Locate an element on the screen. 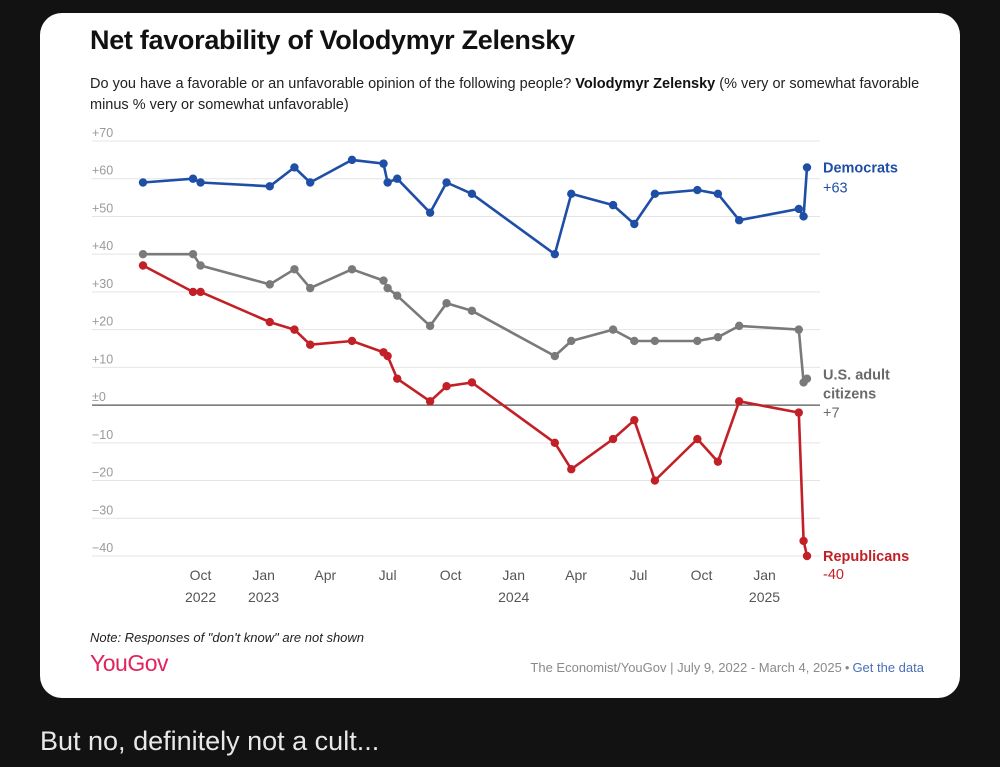  y-tick-label: +10 is located at coordinates (102, 359).